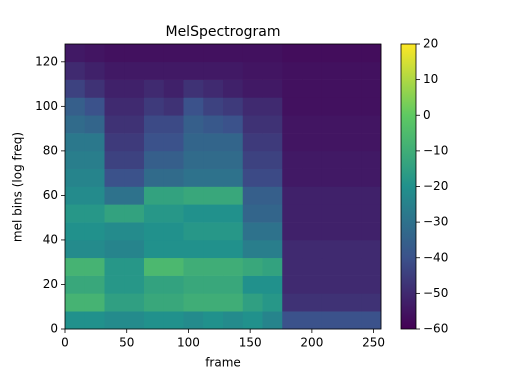  I want to click on colorbar-tick-label: −60, so click(435, 329).